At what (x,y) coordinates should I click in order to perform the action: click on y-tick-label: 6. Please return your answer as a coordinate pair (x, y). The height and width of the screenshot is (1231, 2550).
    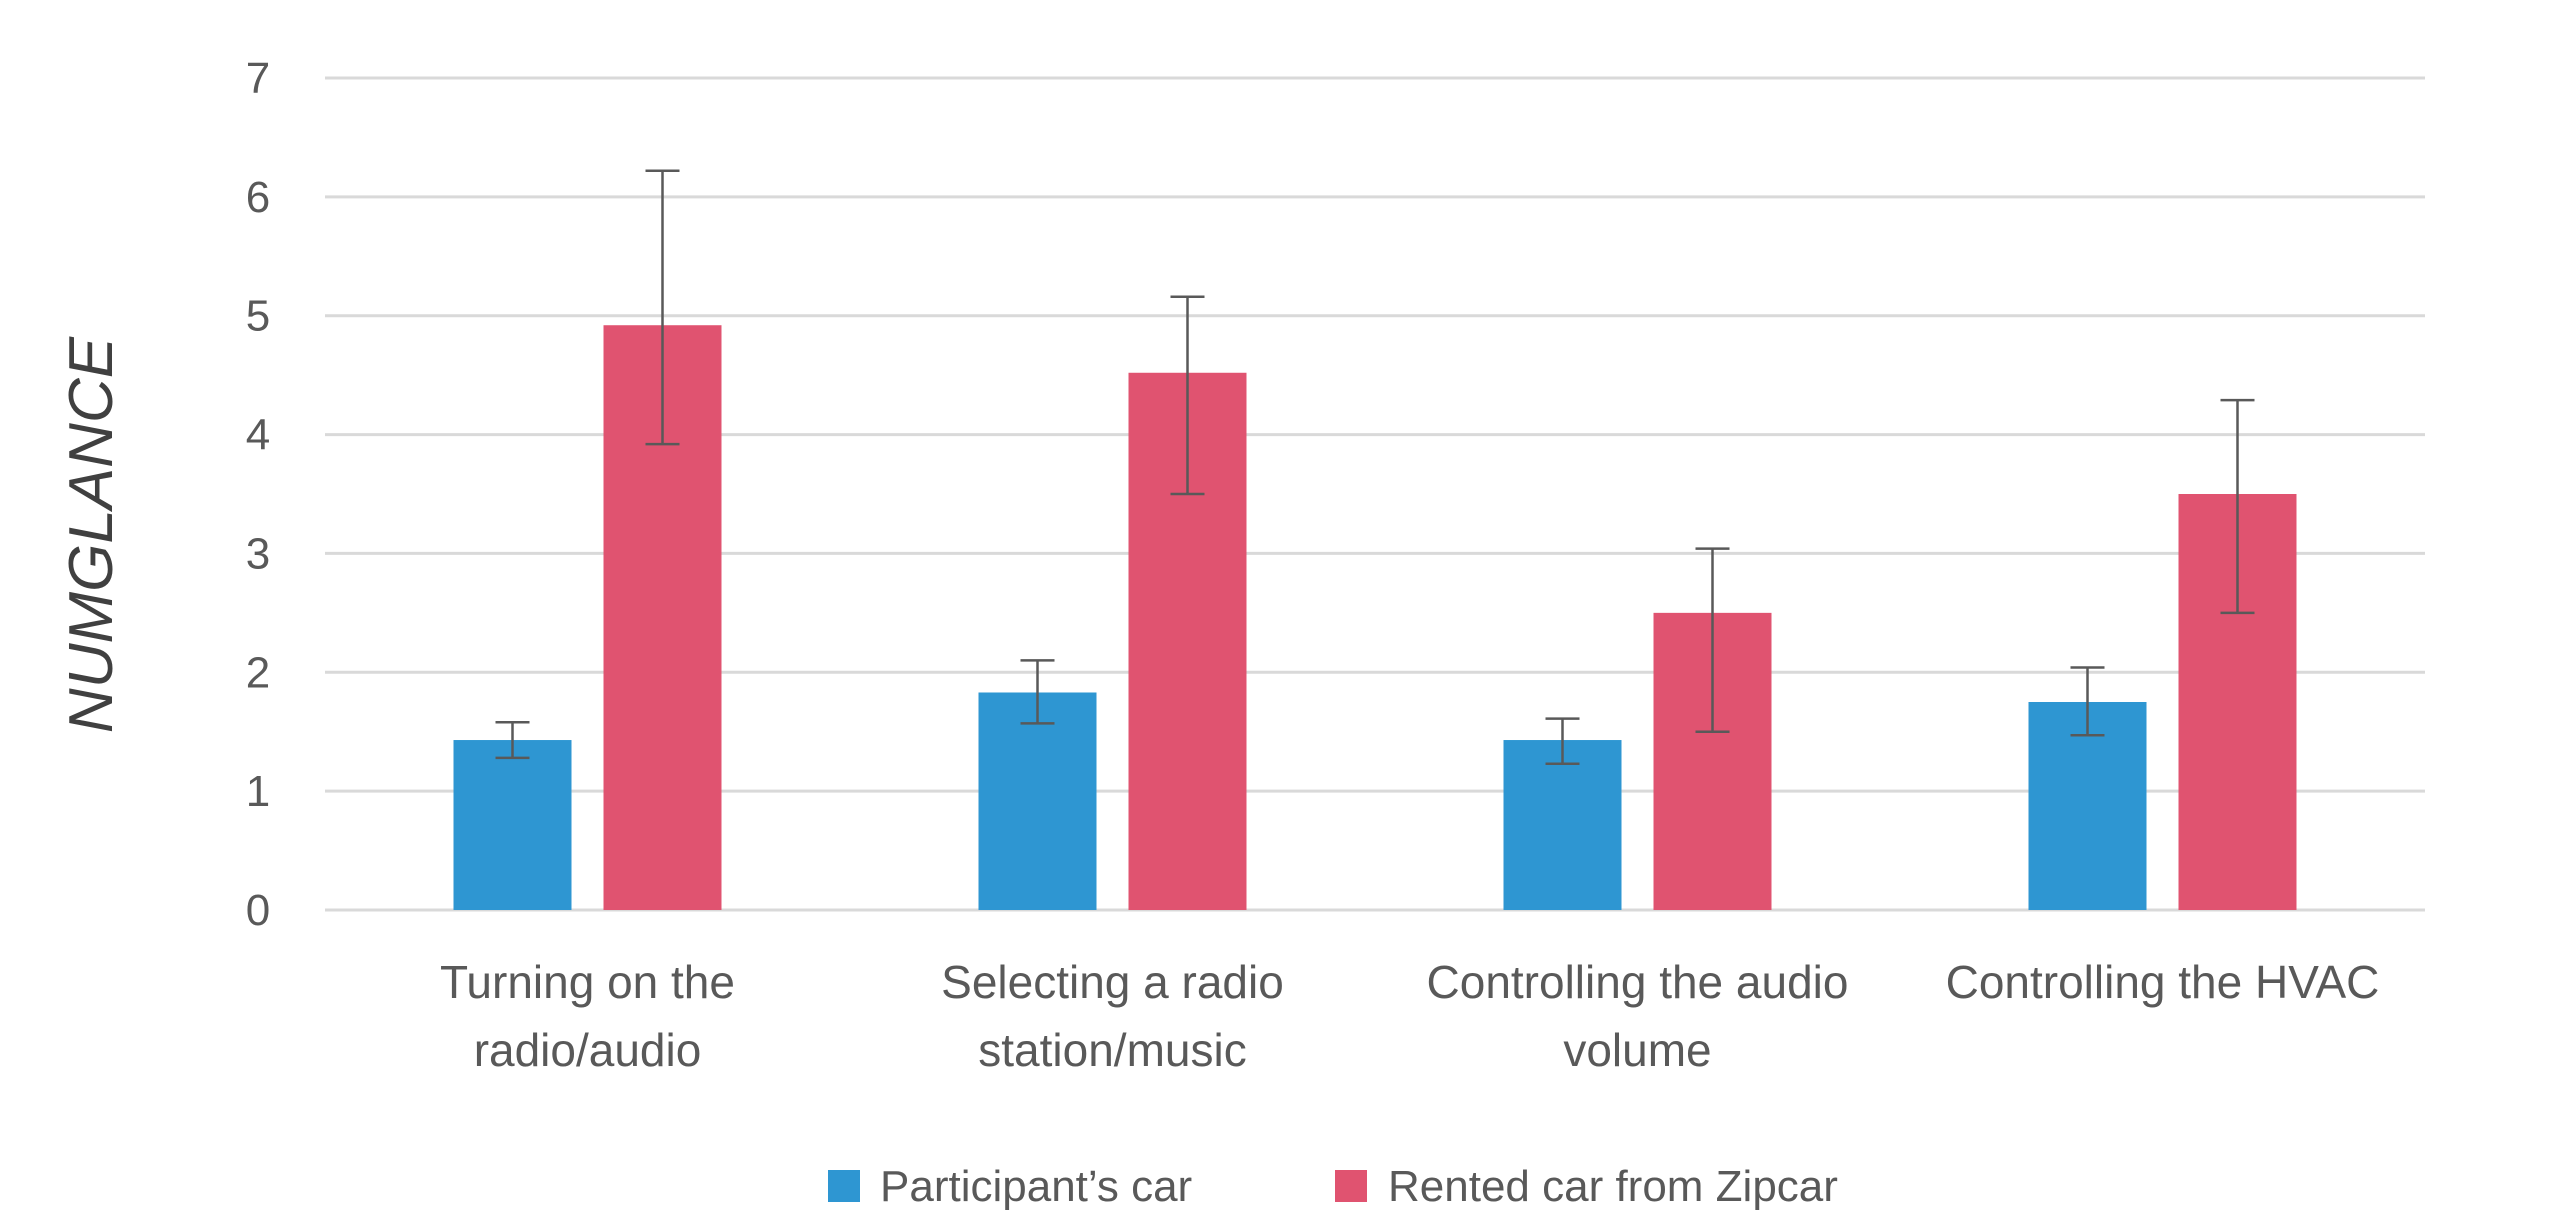
    Looking at the image, I should click on (258, 197).